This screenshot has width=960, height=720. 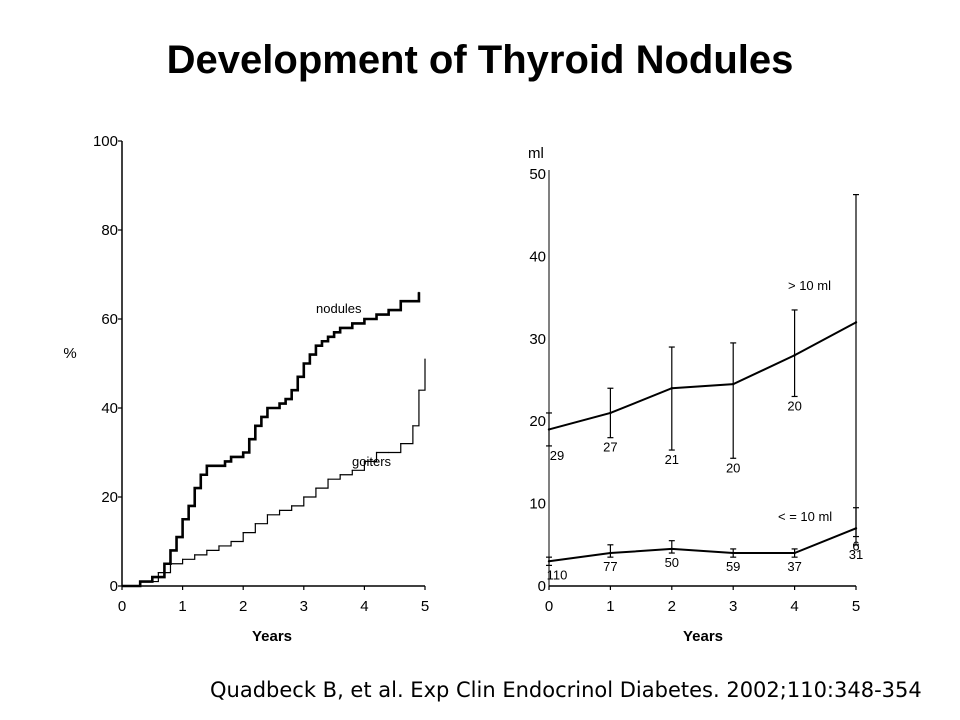 I want to click on left-y-tick-label: 80, so click(x=109, y=230).